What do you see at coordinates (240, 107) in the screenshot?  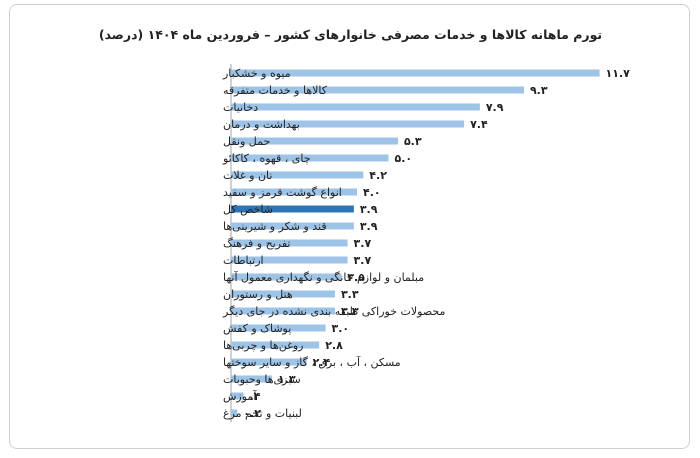 I see `category-label: دخانیات` at bounding box center [240, 107].